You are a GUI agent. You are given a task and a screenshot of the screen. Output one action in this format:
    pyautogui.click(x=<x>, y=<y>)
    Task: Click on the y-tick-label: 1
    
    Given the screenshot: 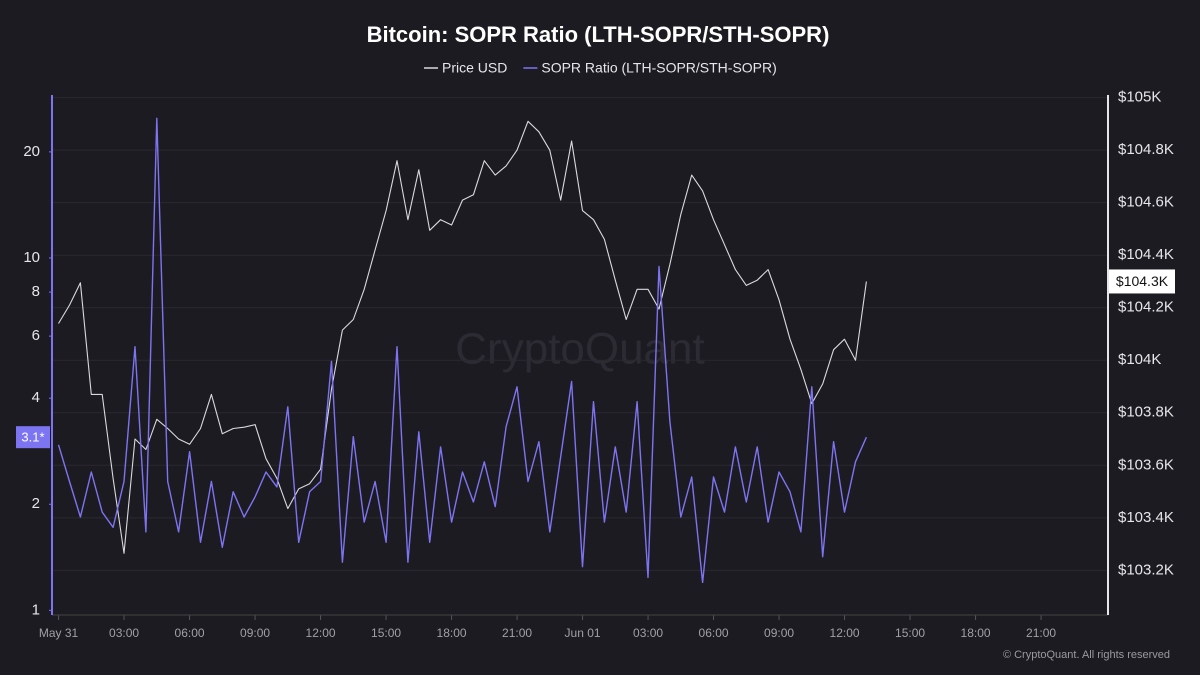 What is the action you would take?
    pyautogui.click(x=36, y=609)
    